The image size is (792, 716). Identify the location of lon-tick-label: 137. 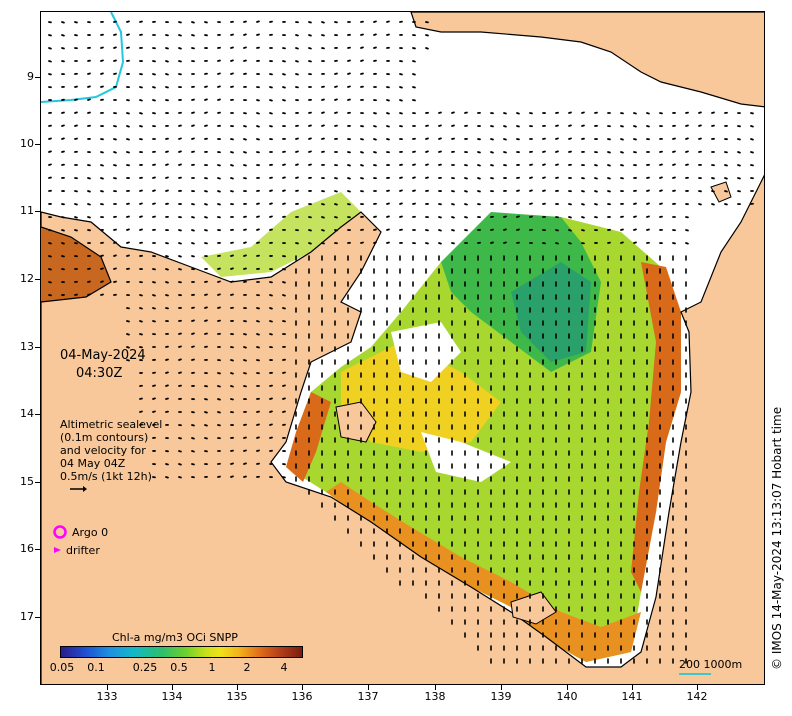
(368, 696).